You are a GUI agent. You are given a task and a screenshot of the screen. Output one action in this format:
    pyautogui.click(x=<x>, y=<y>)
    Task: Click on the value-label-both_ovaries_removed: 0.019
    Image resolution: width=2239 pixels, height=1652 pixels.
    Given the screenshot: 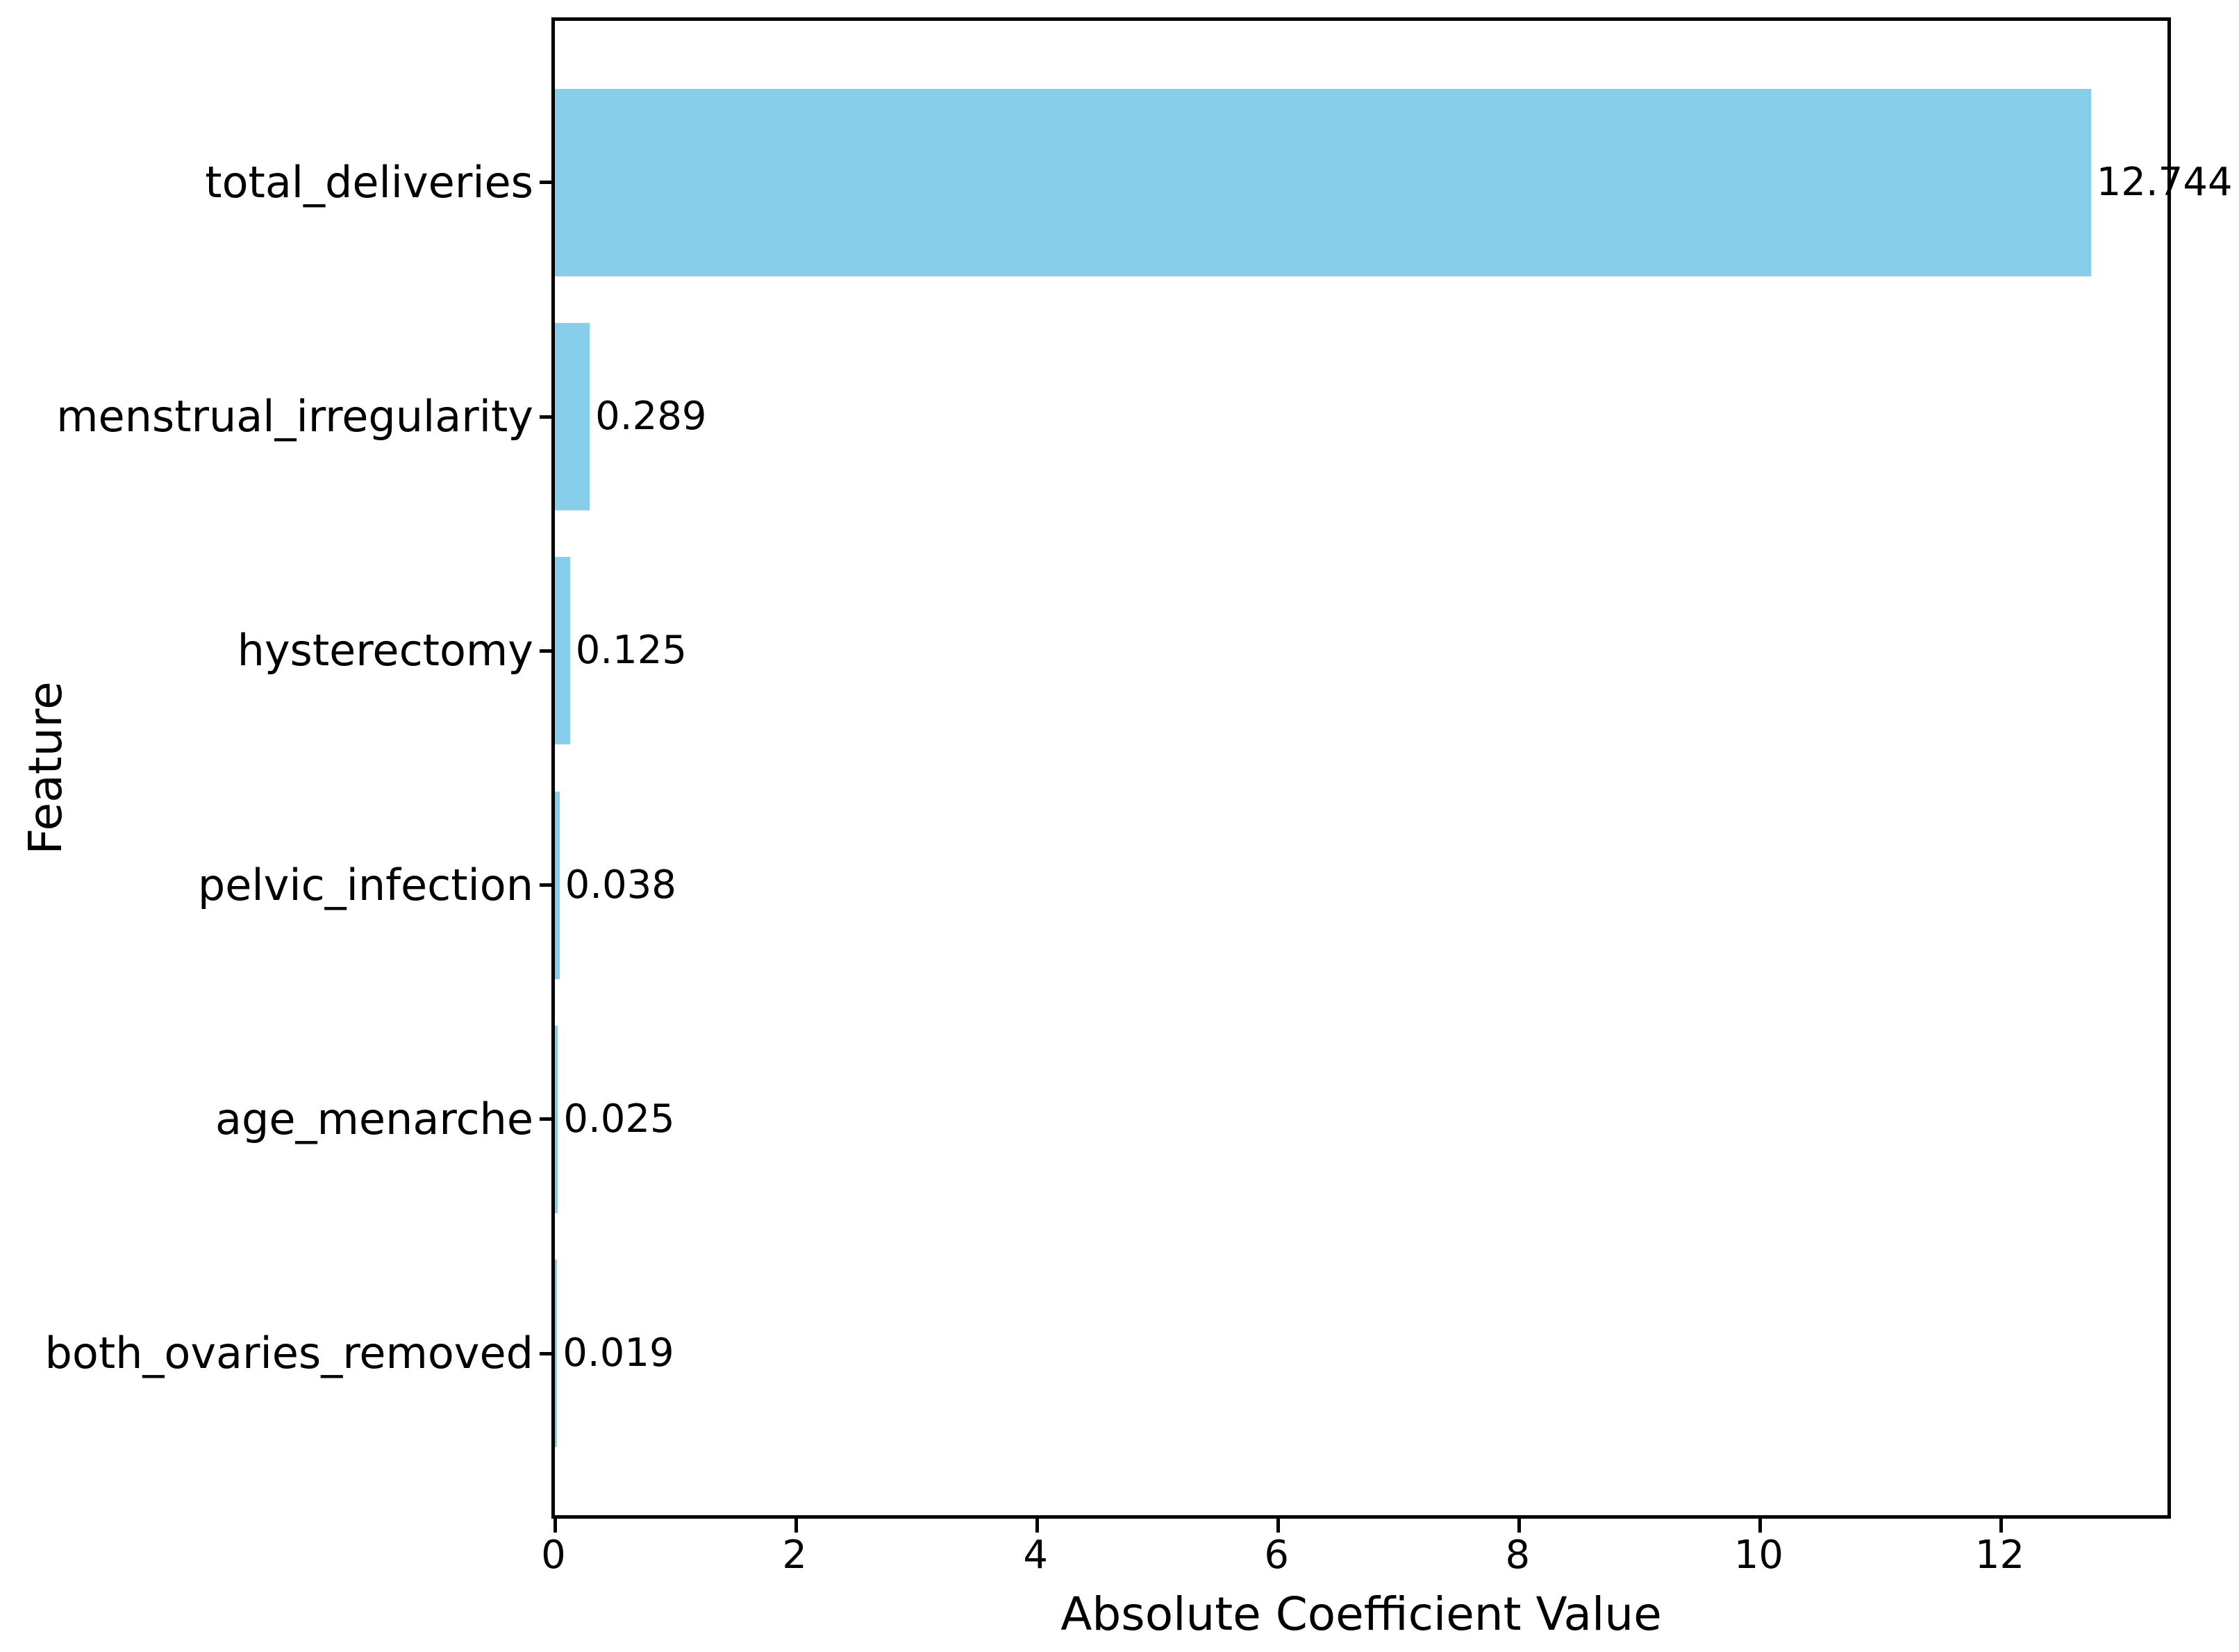 What is the action you would take?
    pyautogui.click(x=618, y=1353)
    